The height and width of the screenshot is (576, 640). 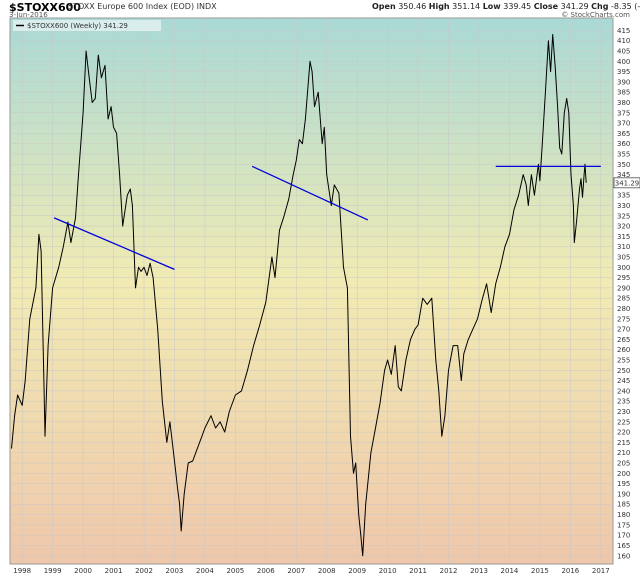 What do you see at coordinates (623, 165) in the screenshot?
I see `y-tick-label: 350` at bounding box center [623, 165].